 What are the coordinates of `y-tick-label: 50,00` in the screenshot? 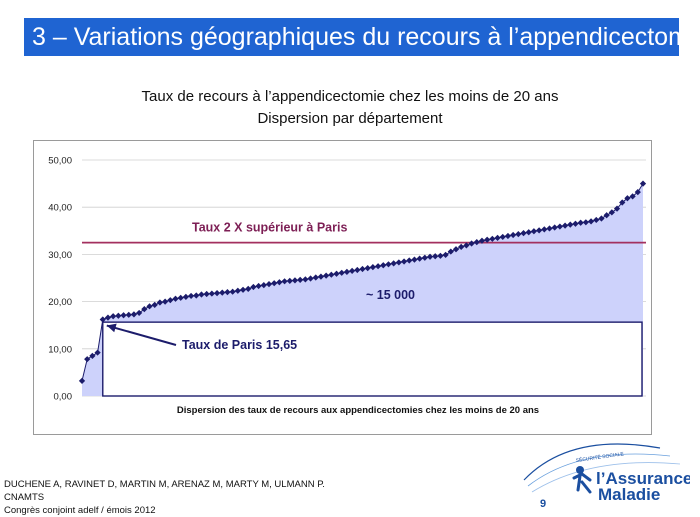 It's located at (60, 161).